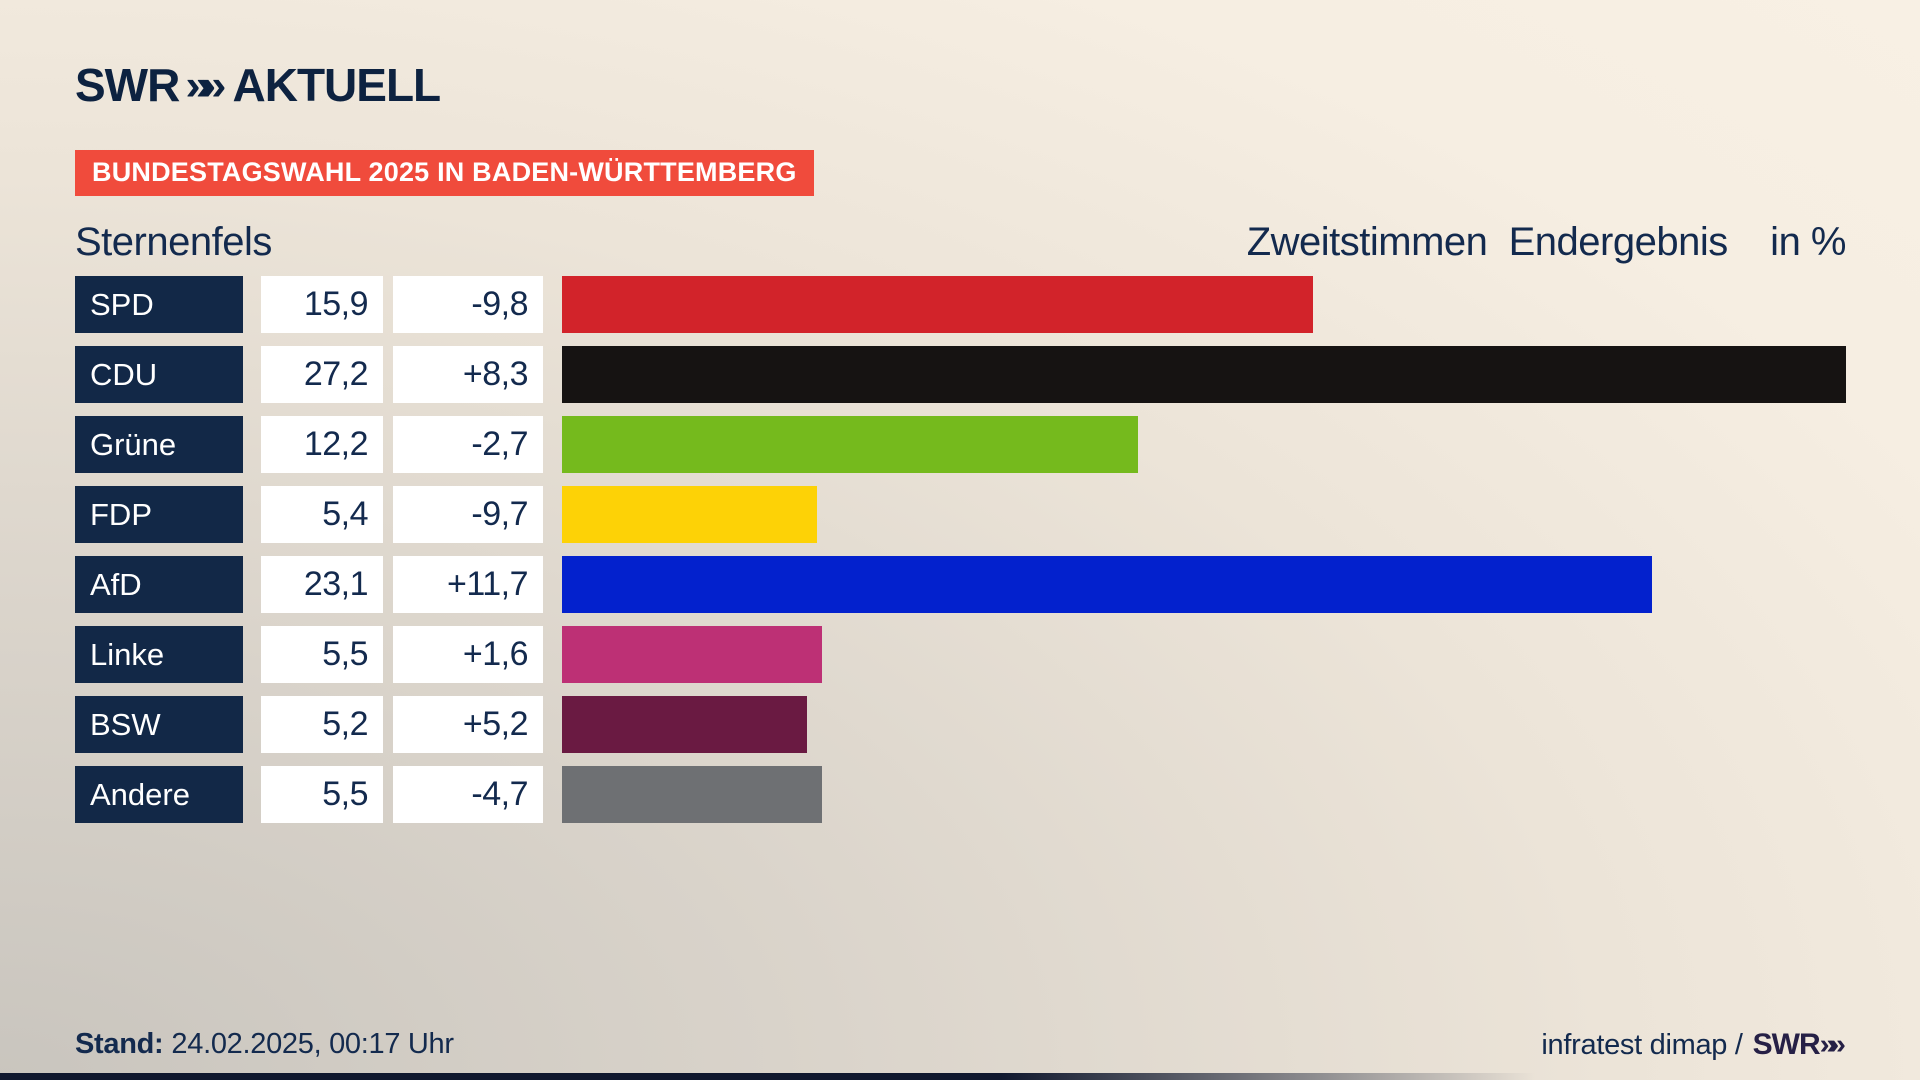 The height and width of the screenshot is (1080, 1920). What do you see at coordinates (159, 724) in the screenshot?
I see `party-label: BSW` at bounding box center [159, 724].